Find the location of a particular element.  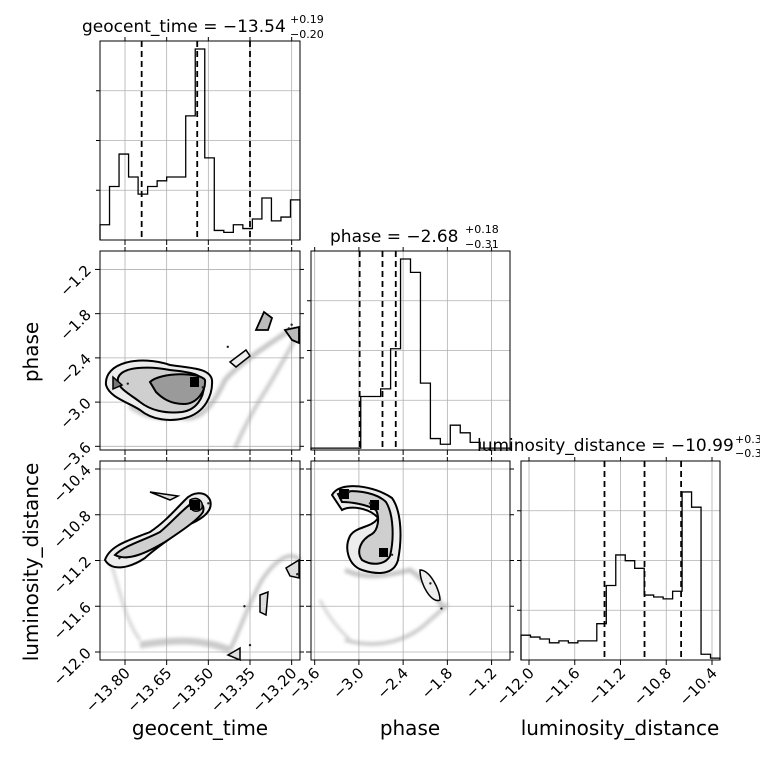

title-geocent-time: geocent_time = −13.54 is located at coordinates (184, 27).